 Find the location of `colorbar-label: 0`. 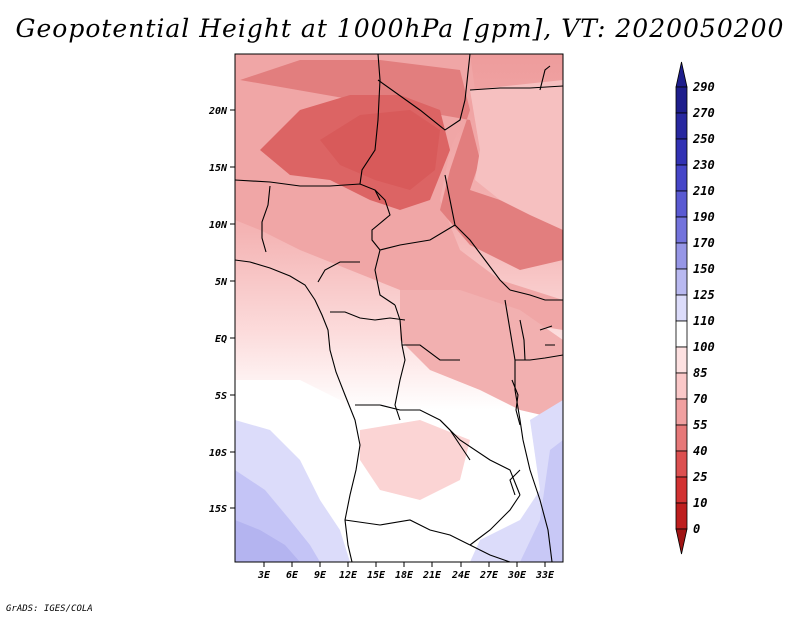

colorbar-label: 0 is located at coordinates (696, 529).